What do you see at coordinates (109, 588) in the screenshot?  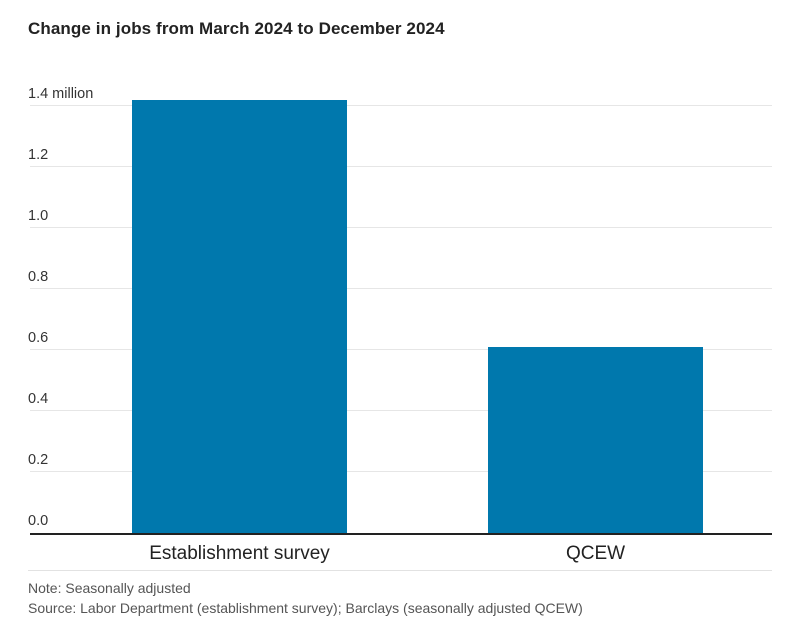 I see `chart-note: Note: Seasonally adjusted` at bounding box center [109, 588].